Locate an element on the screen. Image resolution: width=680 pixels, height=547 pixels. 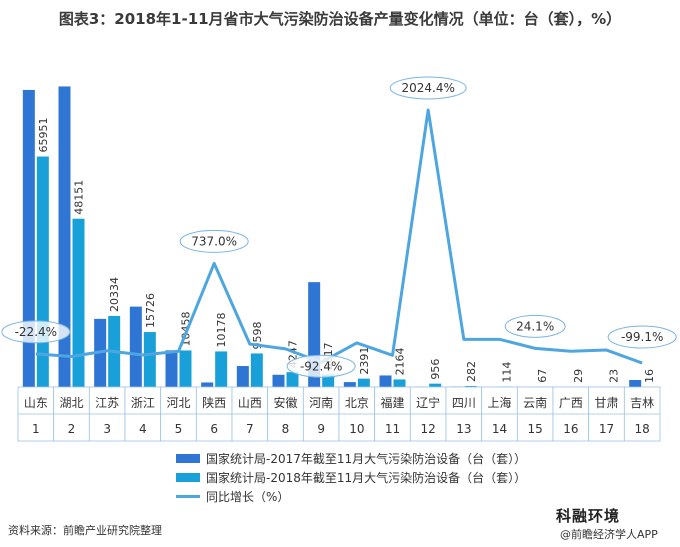
callout-label-5: 737.0% is located at coordinates (214, 241).